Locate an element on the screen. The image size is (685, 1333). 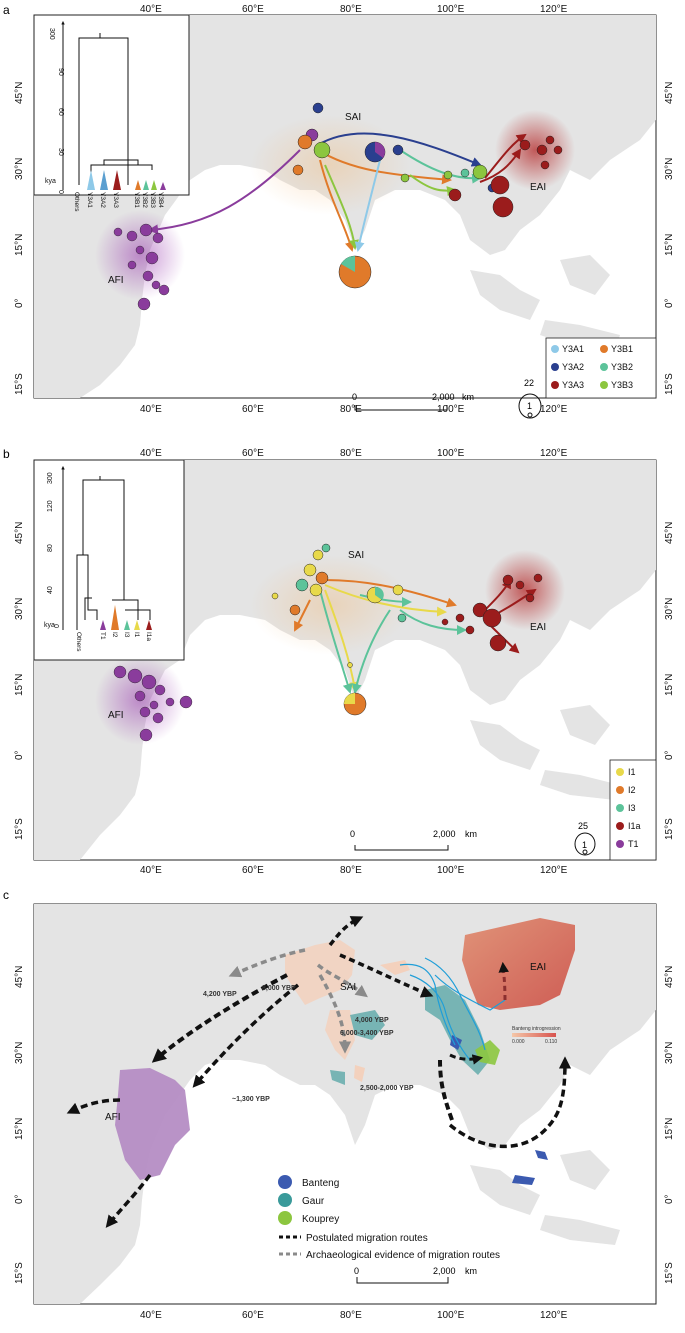
legend-swatch-kouprey is located at coordinates (285, 1218).